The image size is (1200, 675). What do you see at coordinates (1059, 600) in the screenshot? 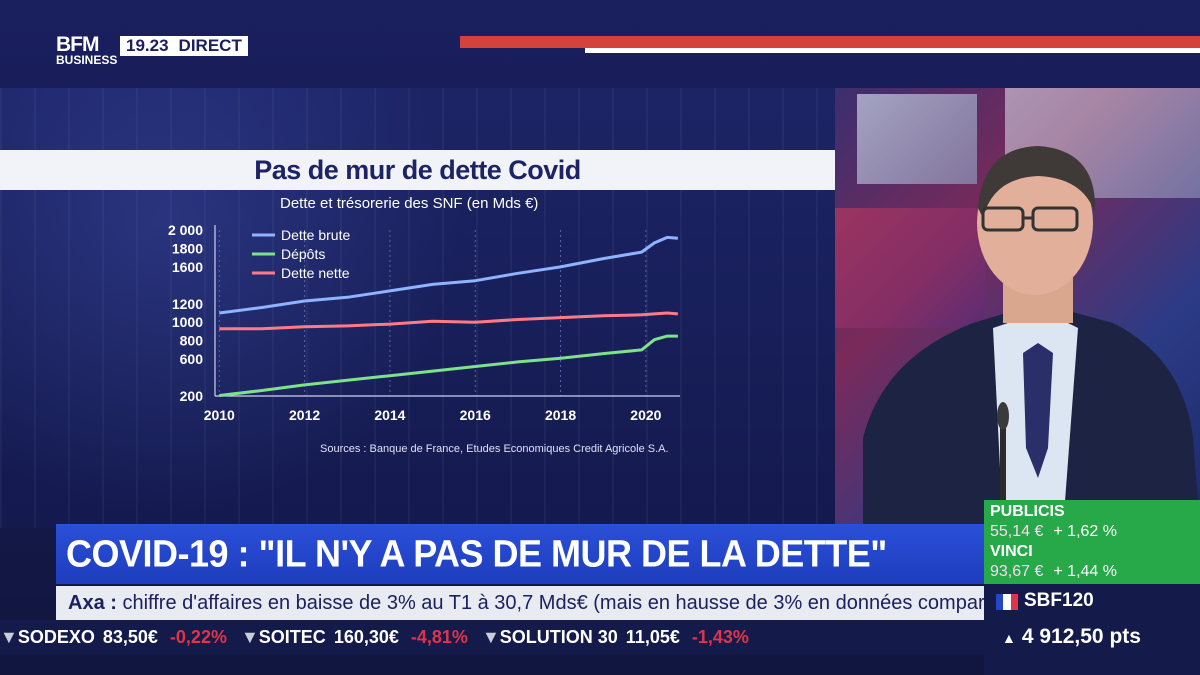
I see `index-name: SBF120` at bounding box center [1059, 600].